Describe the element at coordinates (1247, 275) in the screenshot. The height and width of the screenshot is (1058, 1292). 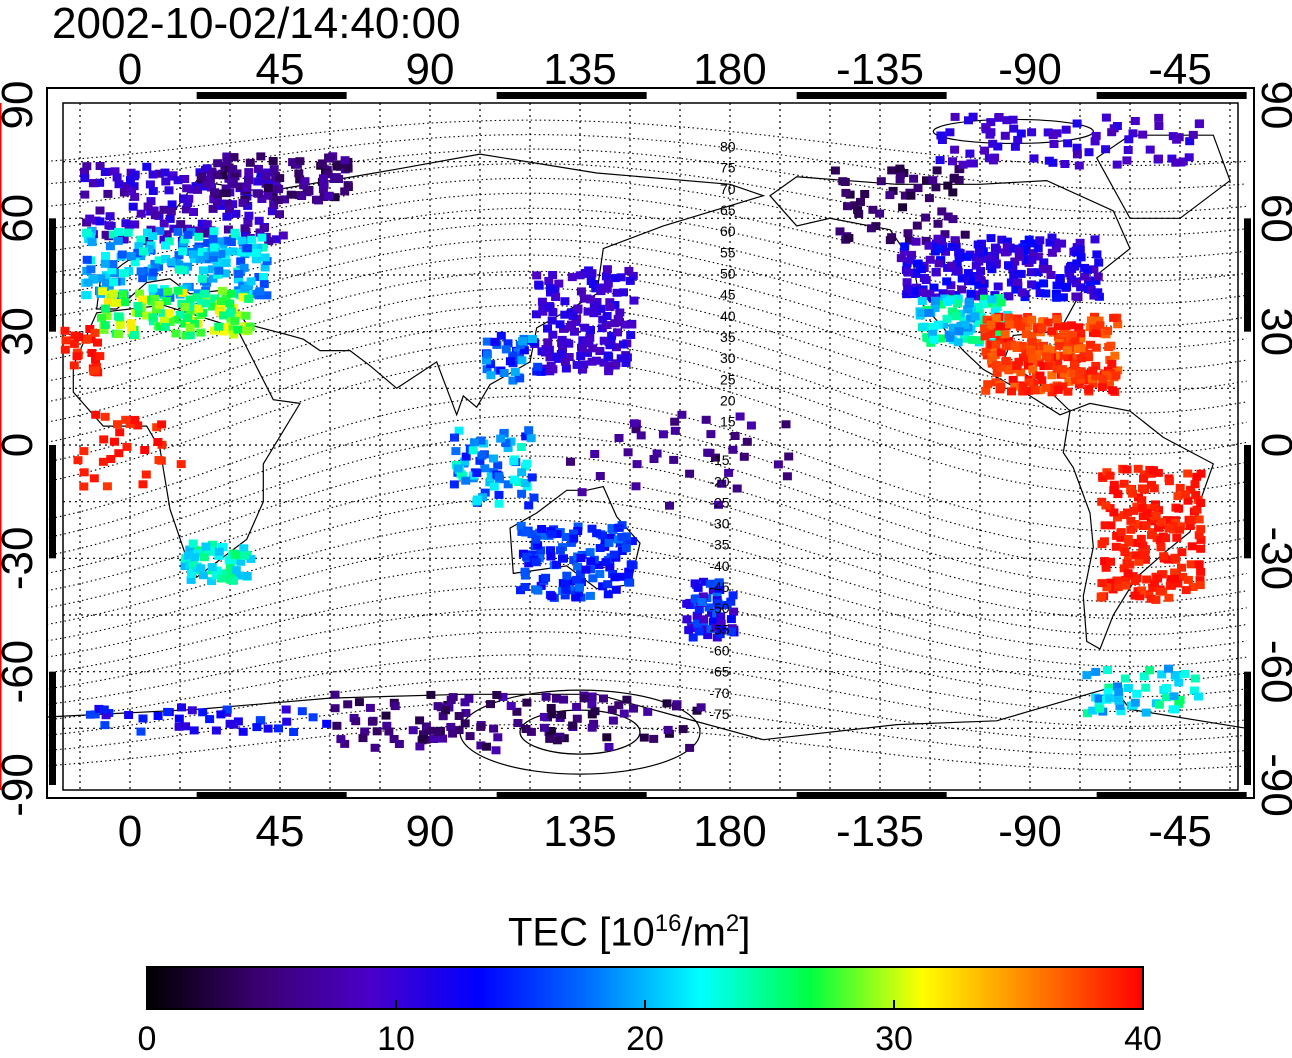
I see `frame-band-right` at that location.